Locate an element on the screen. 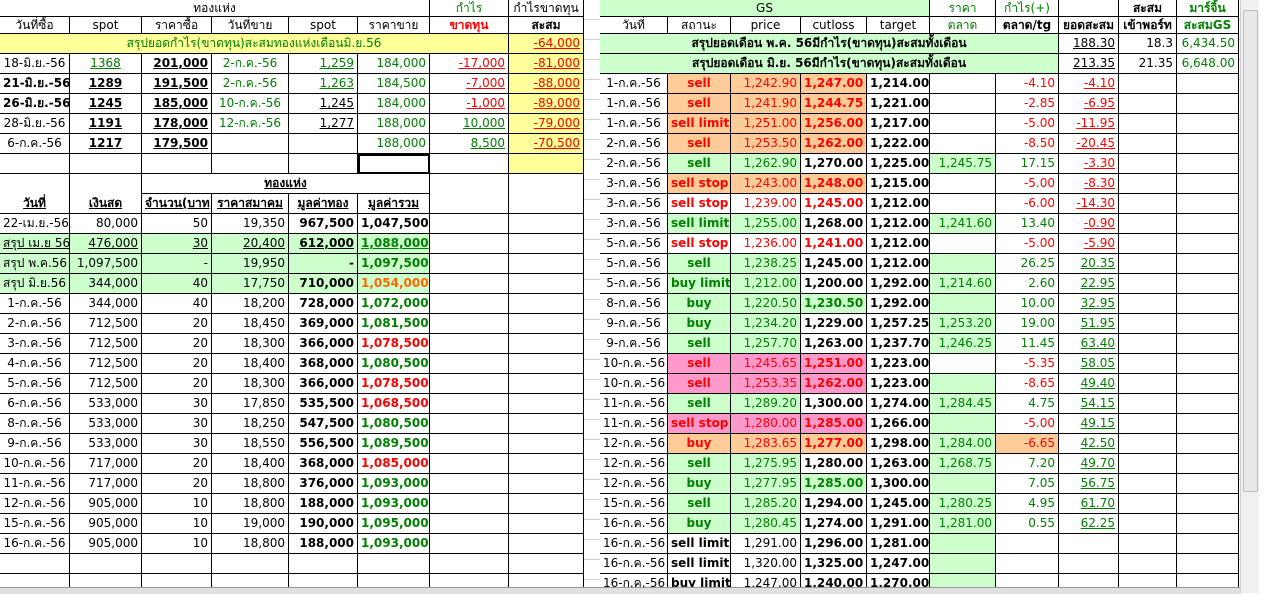  table-cell: 10,000 is located at coordinates (469, 124).